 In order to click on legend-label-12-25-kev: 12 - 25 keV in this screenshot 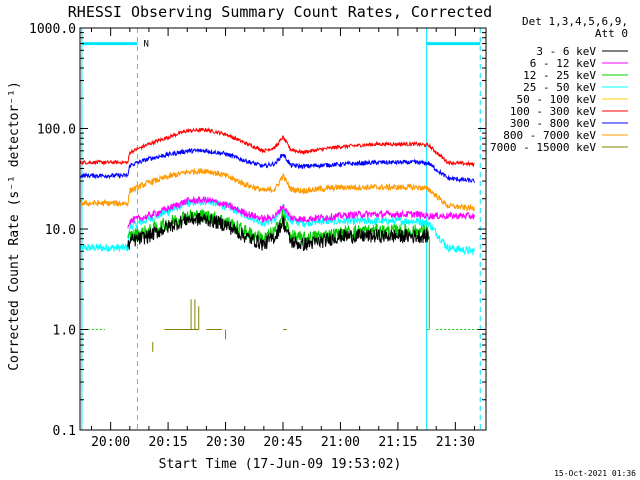, I will do `click(559, 75)`.